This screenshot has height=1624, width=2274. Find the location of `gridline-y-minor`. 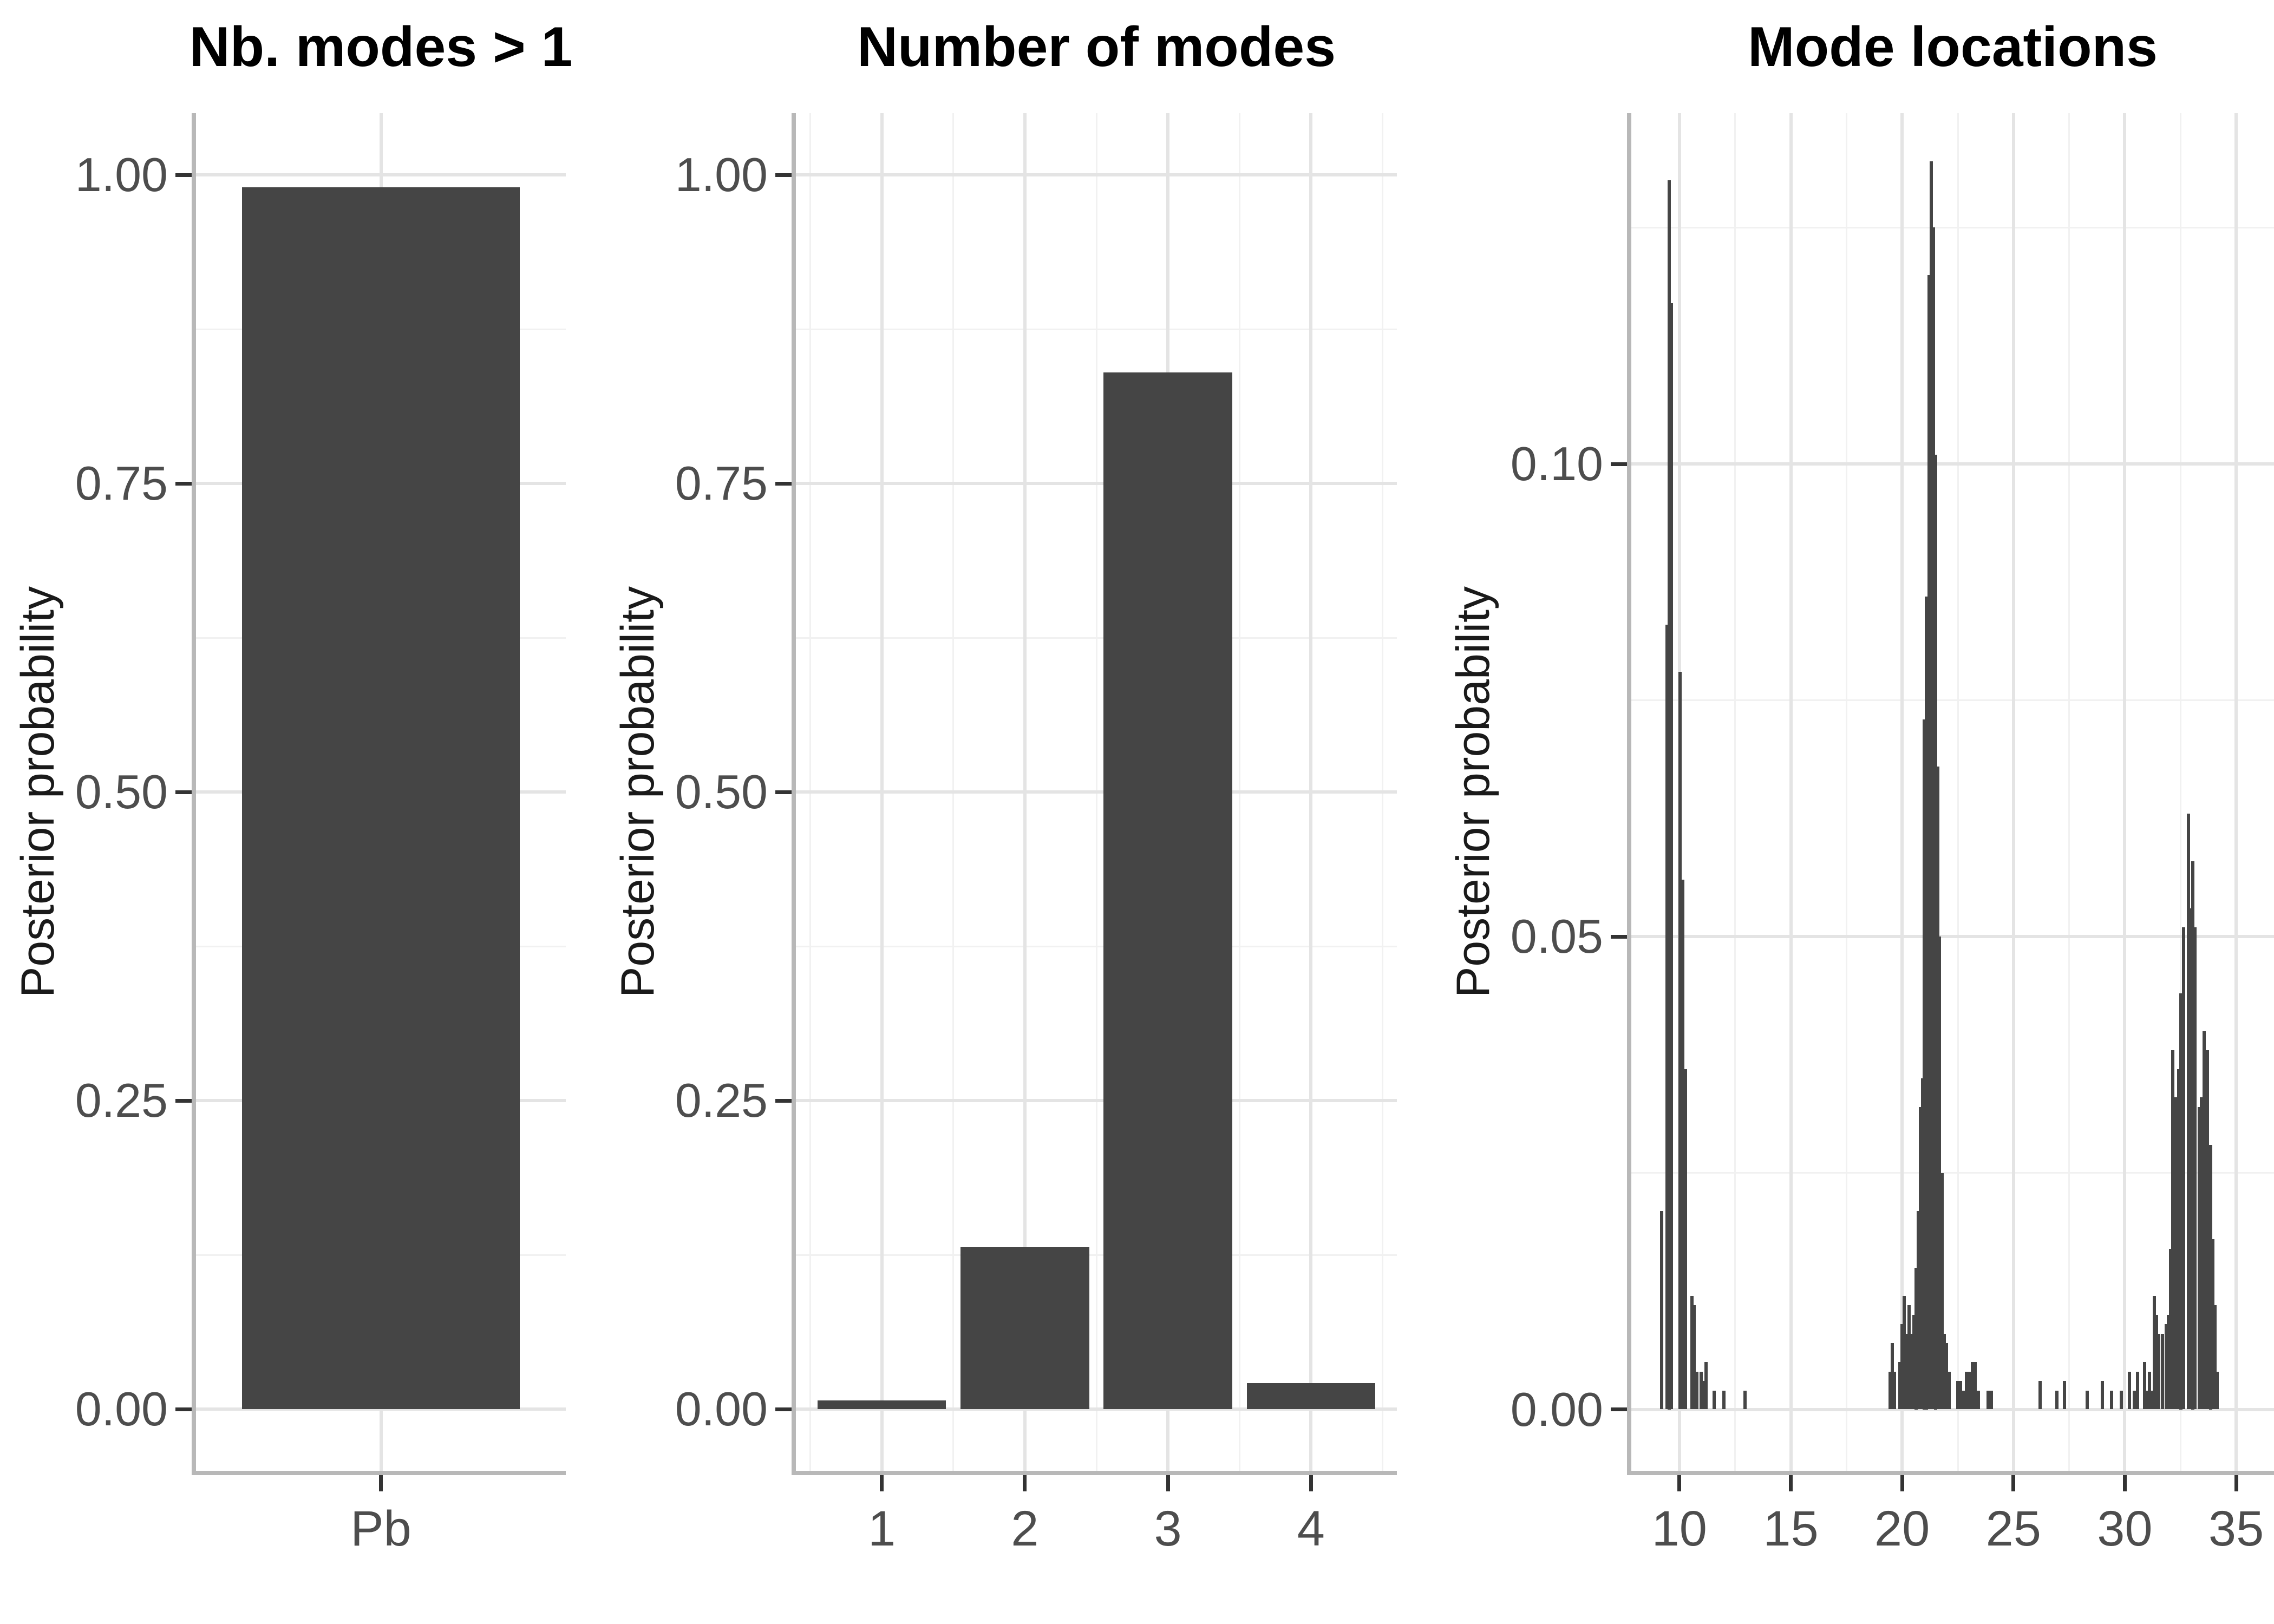

gridline-y-minor is located at coordinates (1953, 1173).